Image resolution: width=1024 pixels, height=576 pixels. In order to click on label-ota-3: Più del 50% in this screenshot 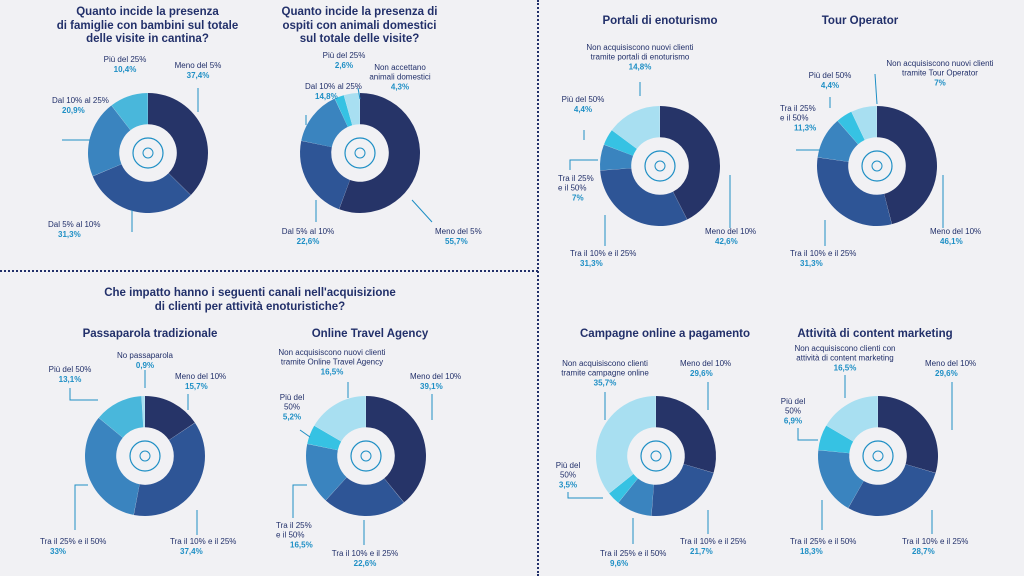, I will do `click(292, 402)`.